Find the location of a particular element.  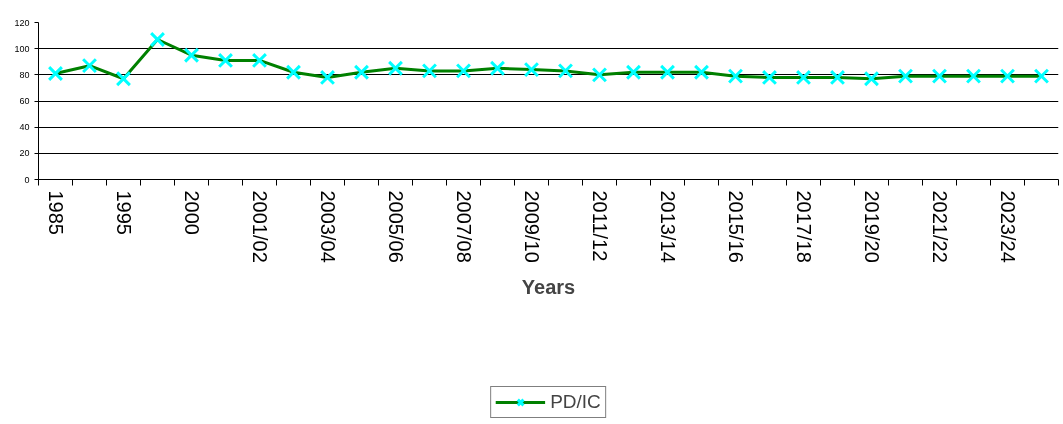

x-tick-label: 2011/12 is located at coordinates (599, 226).